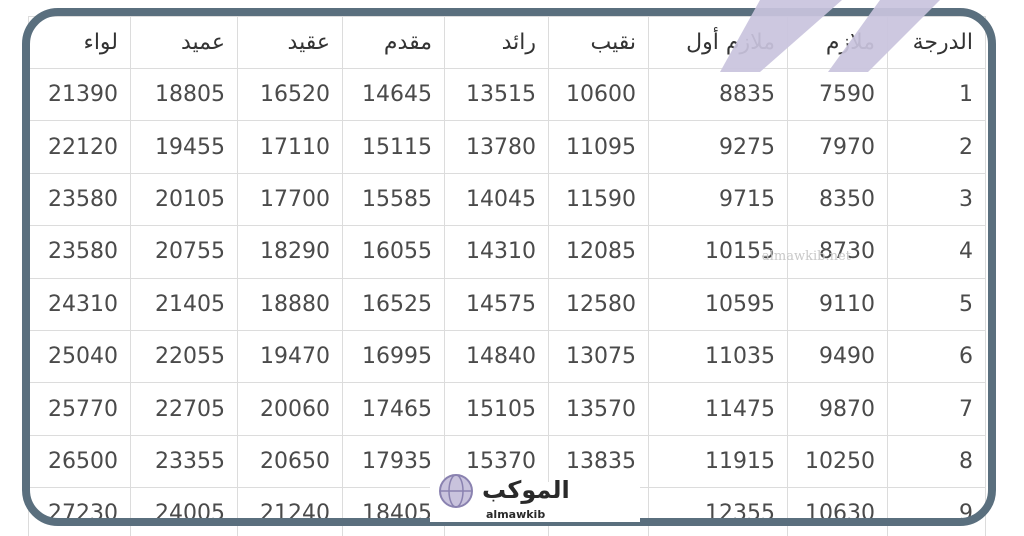 The width and height of the screenshot is (1024, 536). Describe the element at coordinates (718, 461) in the screenshot. I see `table-cell: 11915` at that location.